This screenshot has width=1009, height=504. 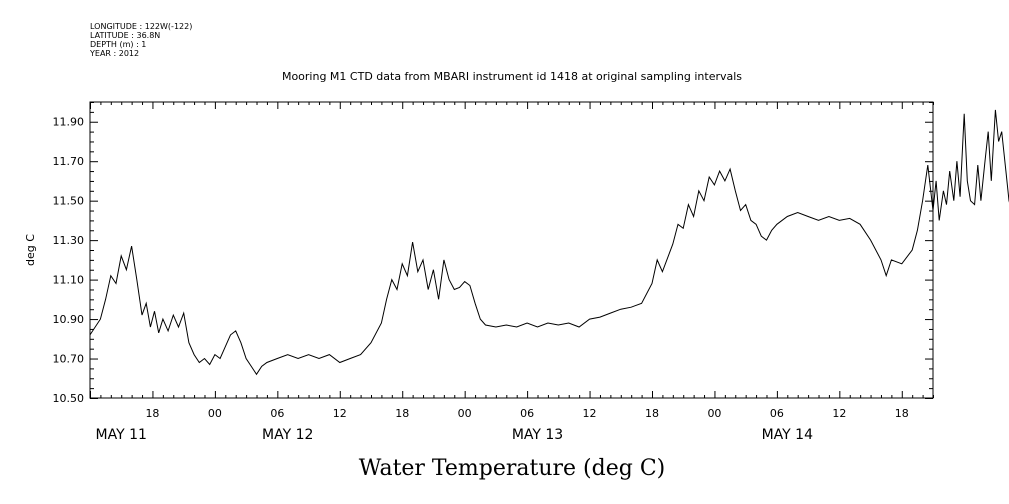 I want to click on year-label: YEAR : 2012, so click(x=114, y=53).